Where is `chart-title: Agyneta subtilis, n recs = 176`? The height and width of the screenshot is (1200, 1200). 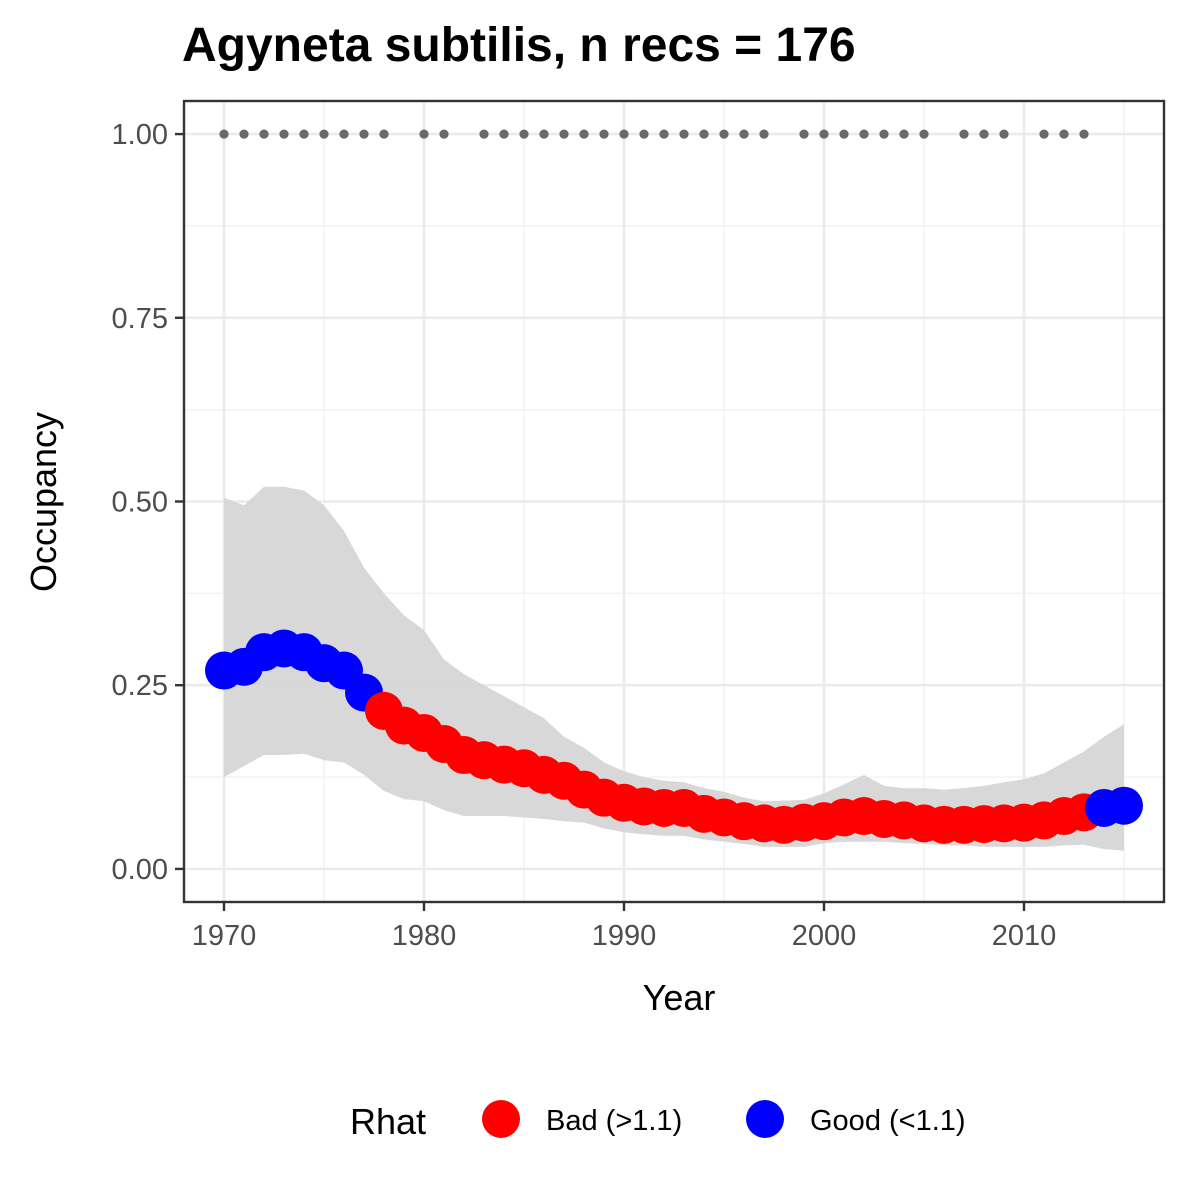
chart-title: Agyneta subtilis, n recs = 176 is located at coordinates (519, 45).